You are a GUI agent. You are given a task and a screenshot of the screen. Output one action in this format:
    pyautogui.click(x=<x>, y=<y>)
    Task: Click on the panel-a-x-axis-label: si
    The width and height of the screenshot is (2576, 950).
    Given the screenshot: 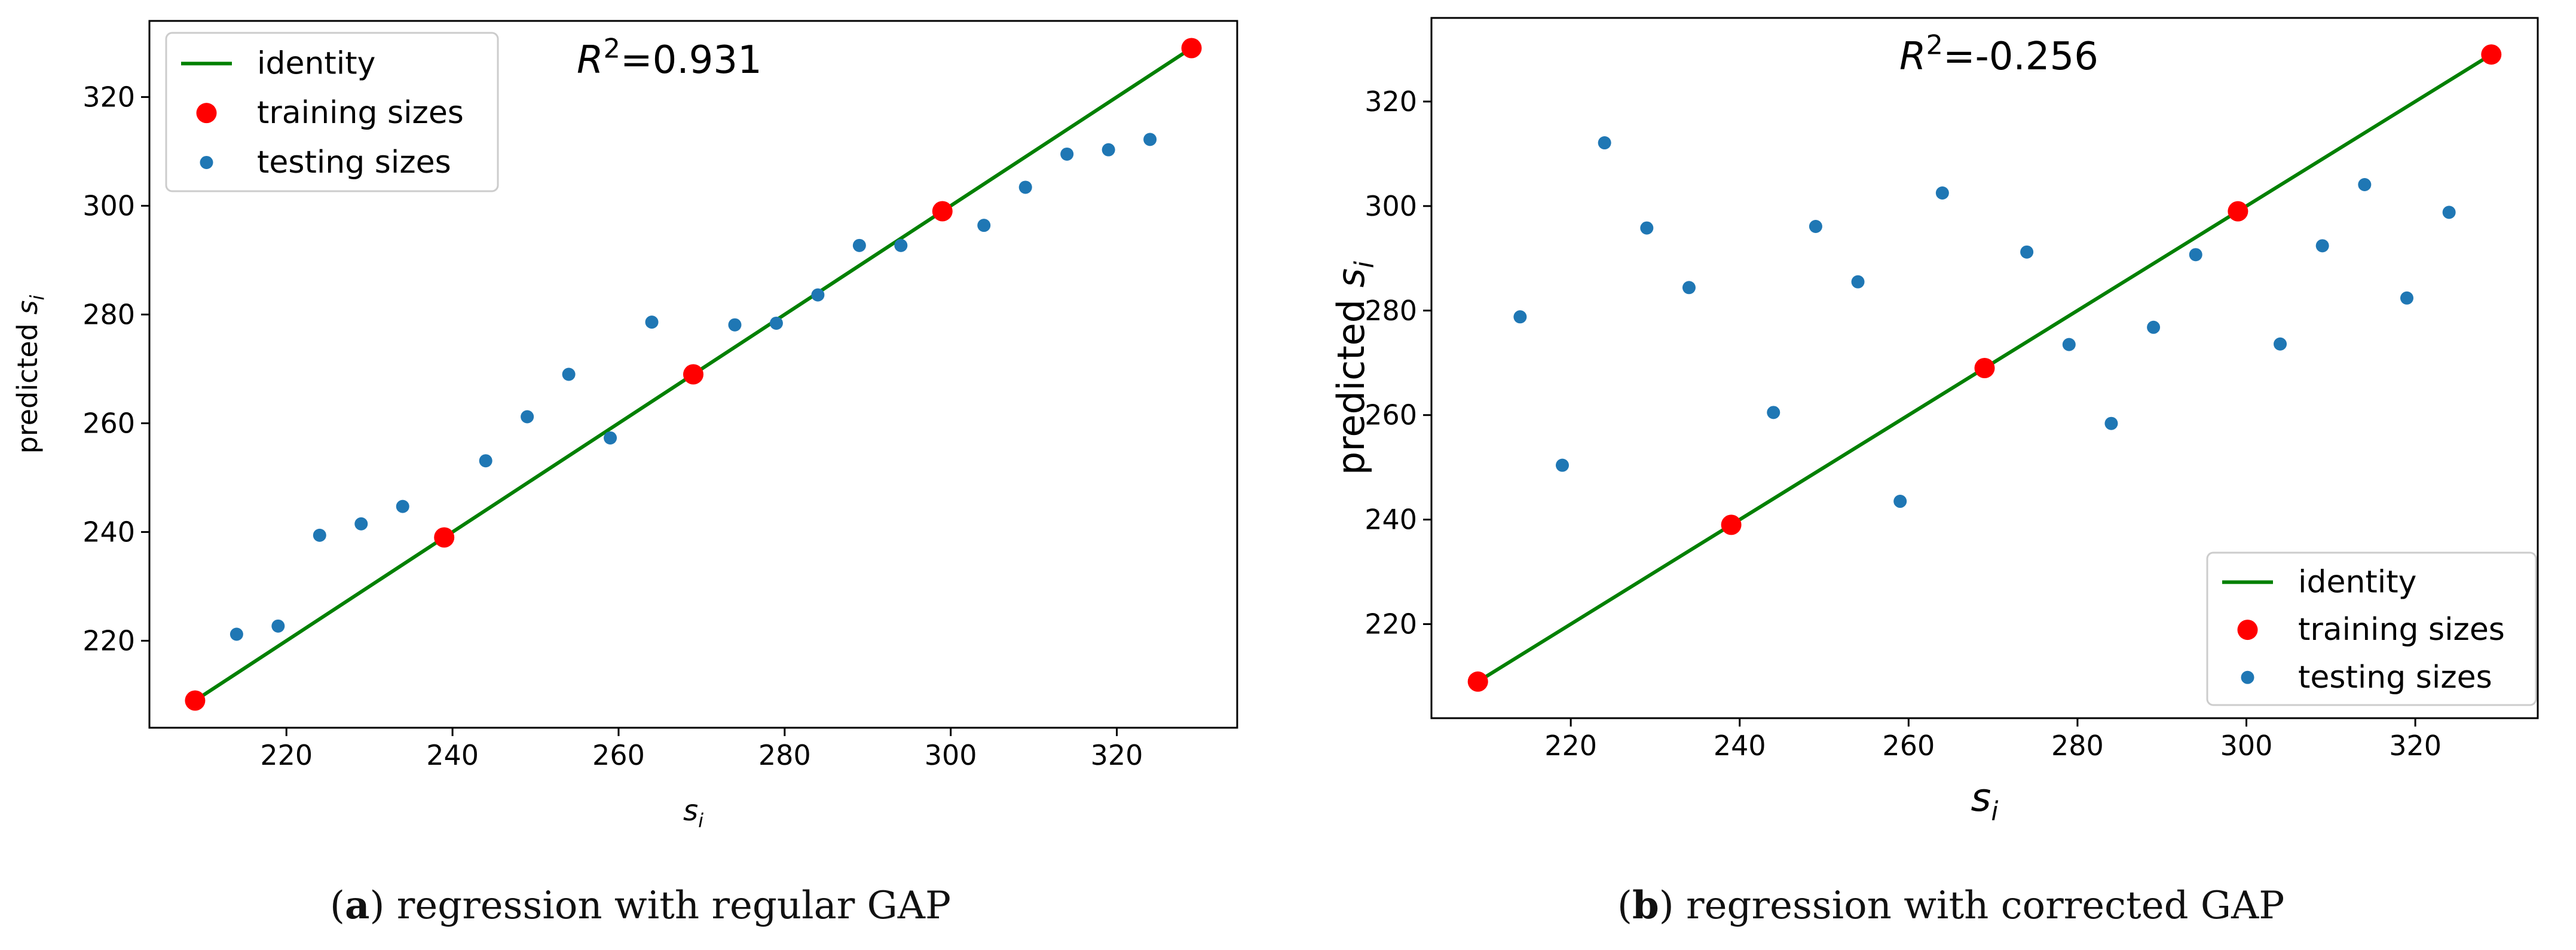 What is the action you would take?
    pyautogui.click(x=693, y=813)
    